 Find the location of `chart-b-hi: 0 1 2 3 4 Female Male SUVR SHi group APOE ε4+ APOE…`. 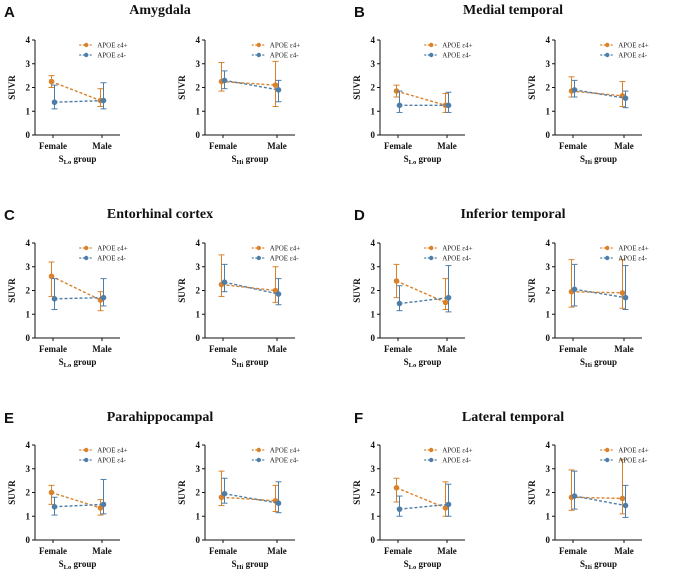

chart-b-hi: 0 1 2 3 4 Female Male SUVR SHi group APOE ε4+ APOE… is located at coordinates (588, 100).